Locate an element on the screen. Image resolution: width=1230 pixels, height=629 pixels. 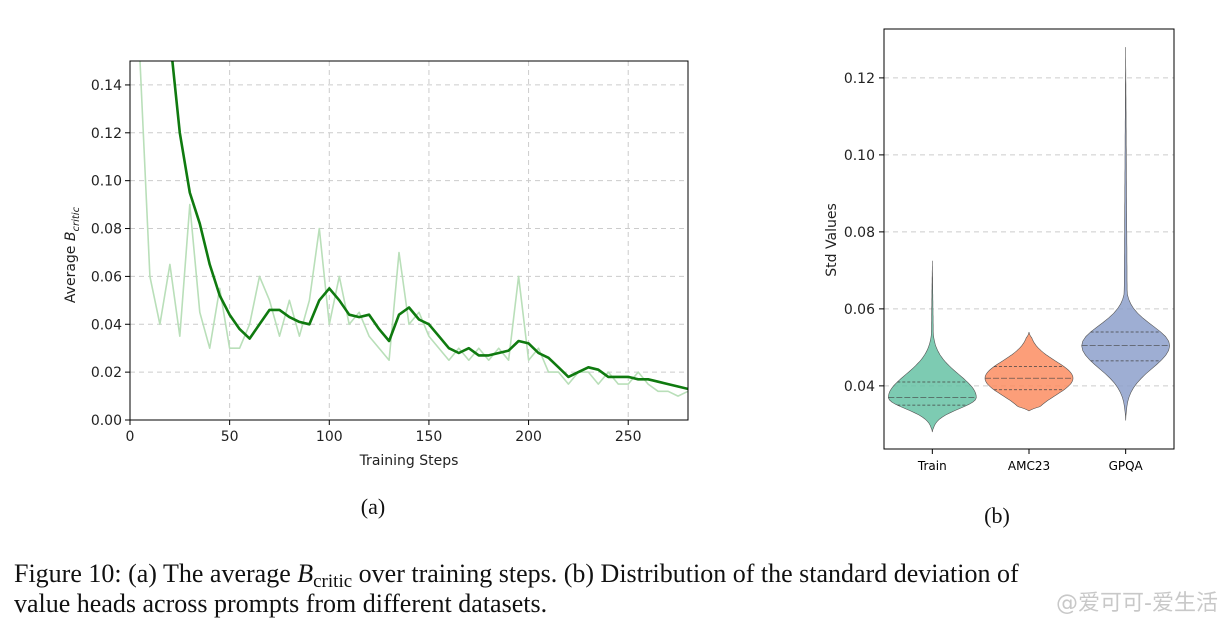
x-tick-label: 0 is located at coordinates (130, 437).